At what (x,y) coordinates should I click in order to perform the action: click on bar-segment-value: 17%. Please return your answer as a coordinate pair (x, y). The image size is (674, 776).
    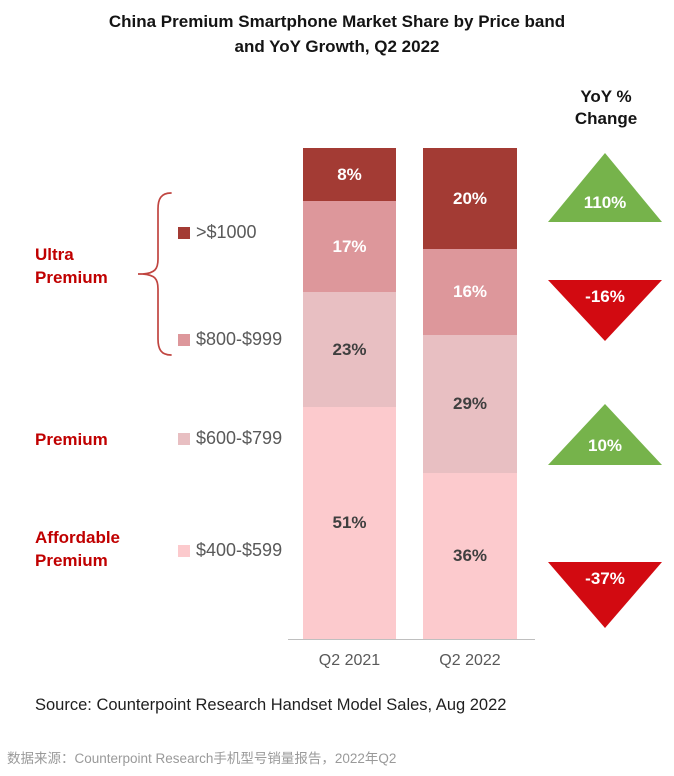
    Looking at the image, I should click on (349, 246).